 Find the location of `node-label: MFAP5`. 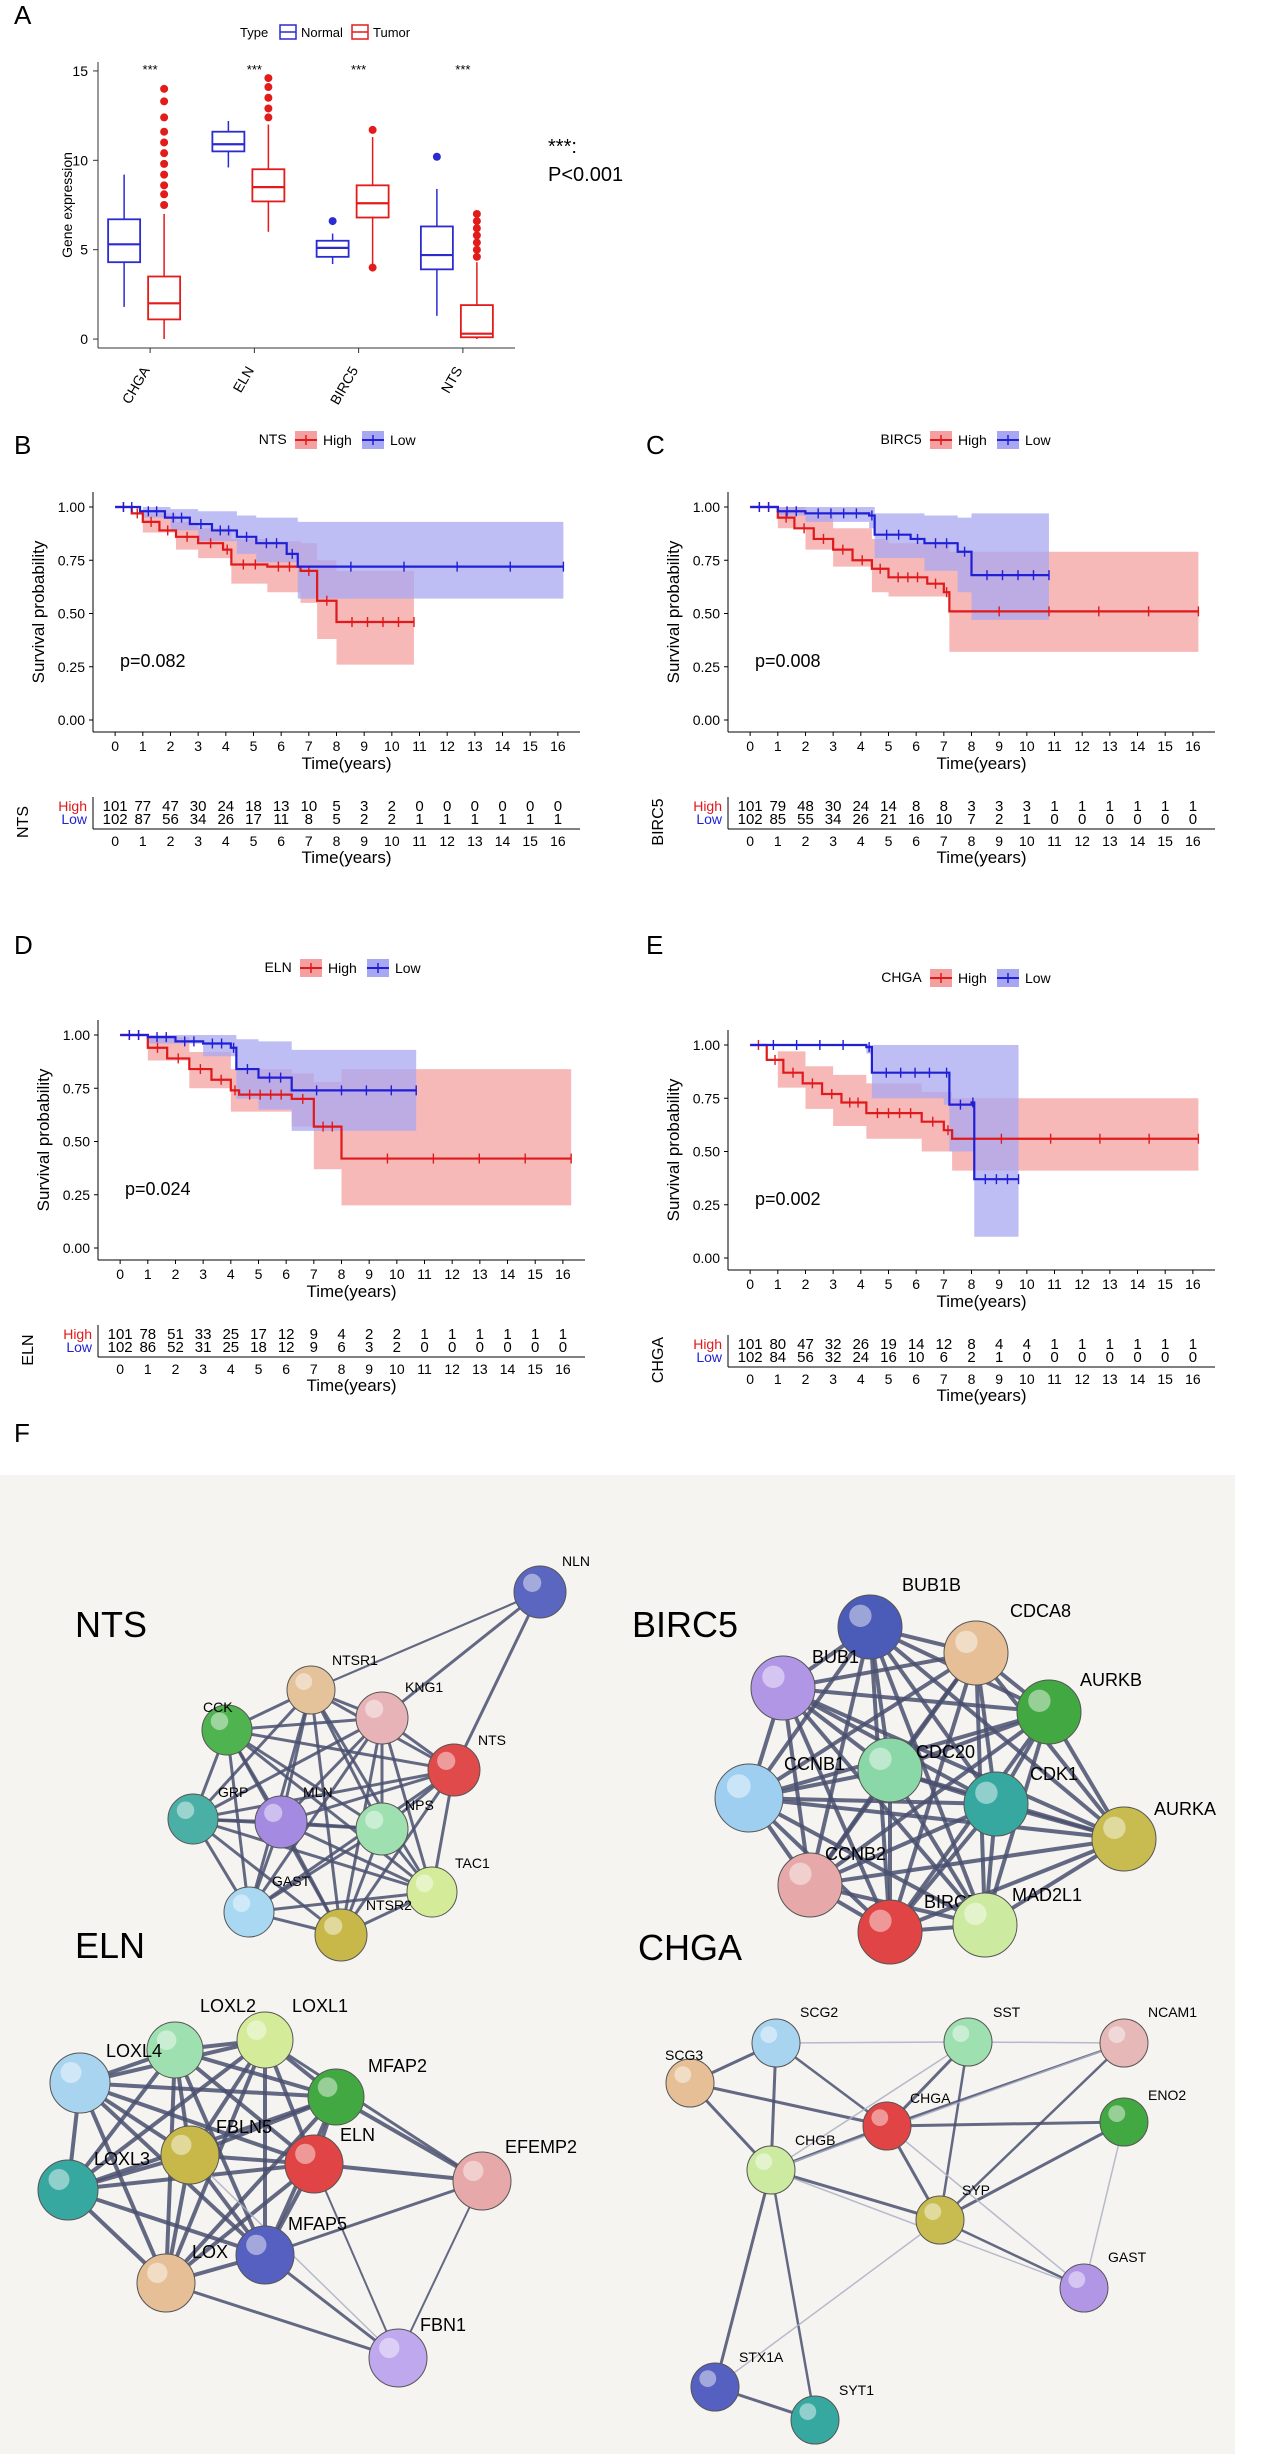

node-label: MFAP5 is located at coordinates (317, 2224).